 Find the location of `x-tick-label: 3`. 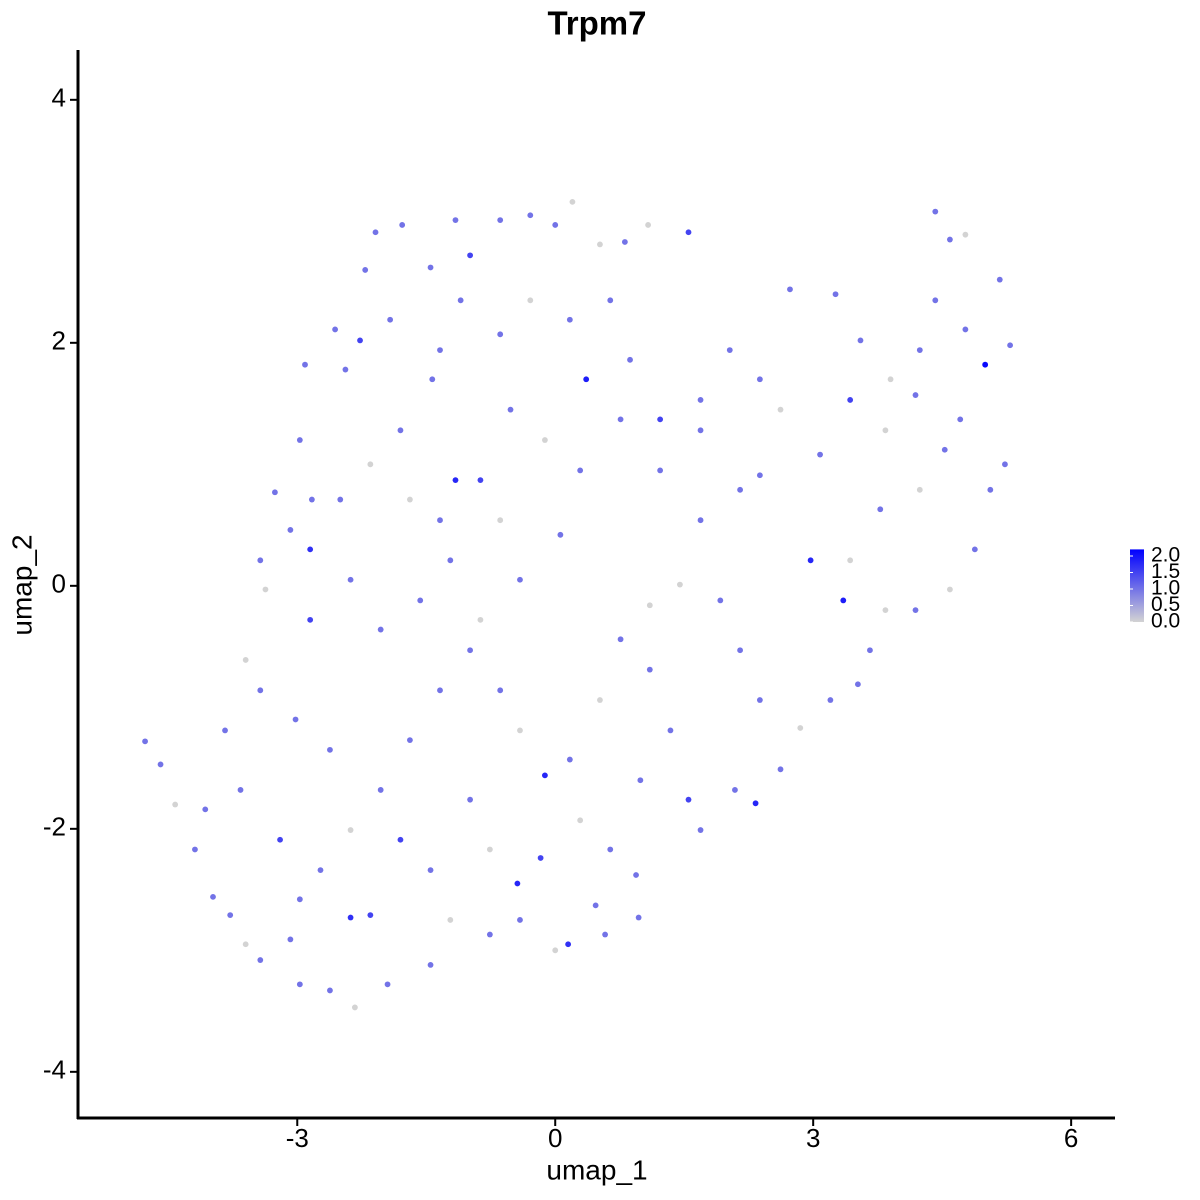

x-tick-label: 3 is located at coordinates (813, 1138).